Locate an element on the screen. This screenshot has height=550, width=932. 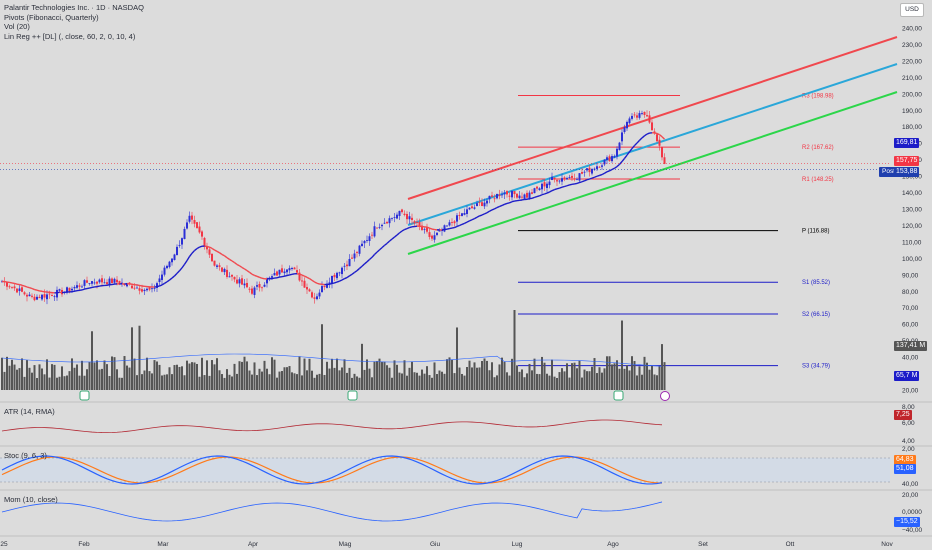
currency-button: USD is located at coordinates (912, 10).